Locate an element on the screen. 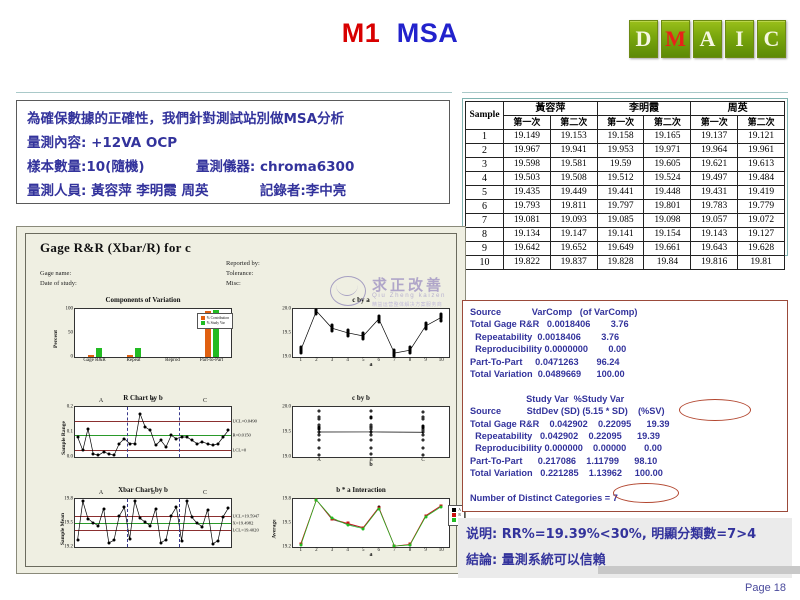 The height and width of the screenshot is (600, 800). table-cell-value: 19.165 is located at coordinates (667, 136).